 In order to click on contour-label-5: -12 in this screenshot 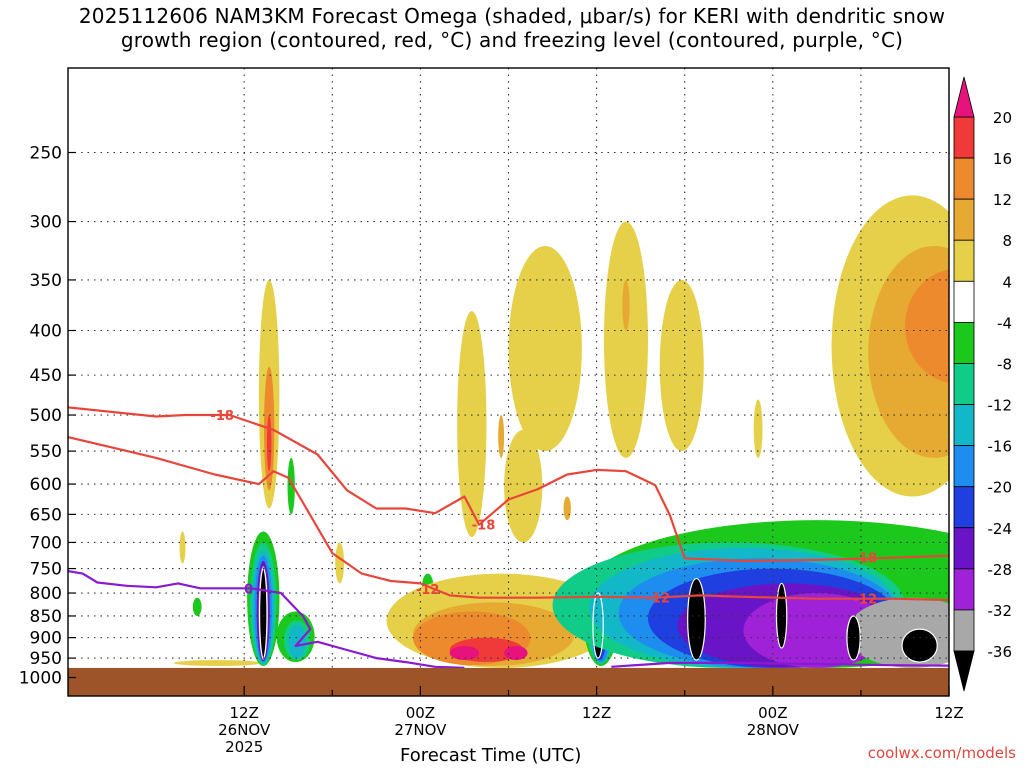, I will do `click(866, 600)`.